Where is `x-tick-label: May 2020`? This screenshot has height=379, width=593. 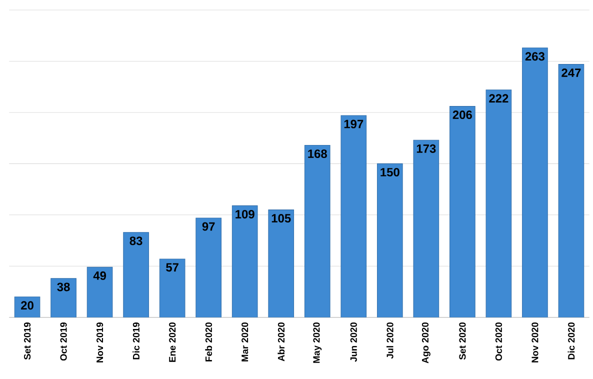
x-tick-label: May 2020 is located at coordinates (317, 342).